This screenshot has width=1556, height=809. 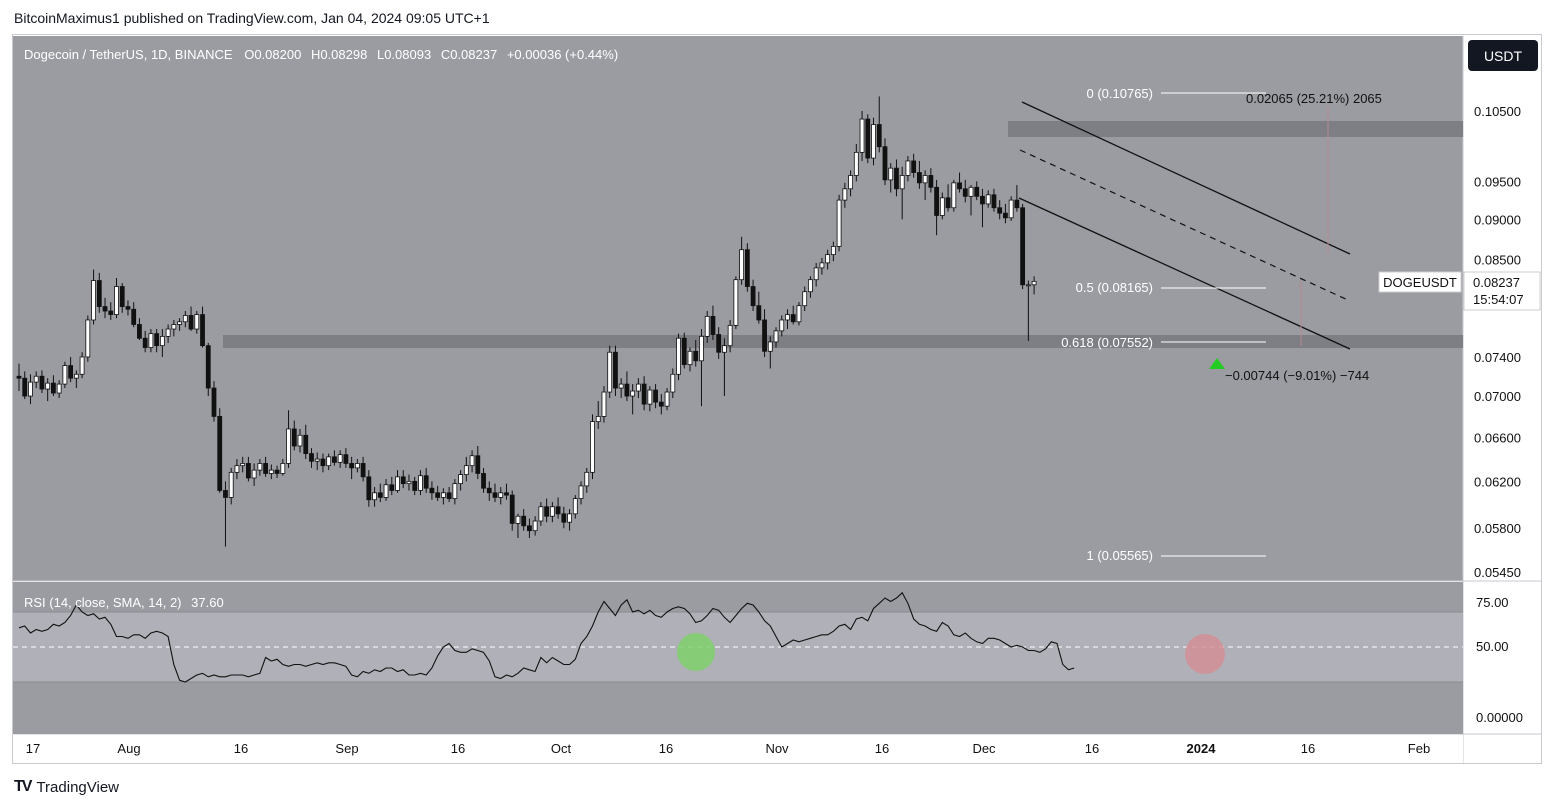 I want to click on channel-lower-line, so click(x=1184, y=273).